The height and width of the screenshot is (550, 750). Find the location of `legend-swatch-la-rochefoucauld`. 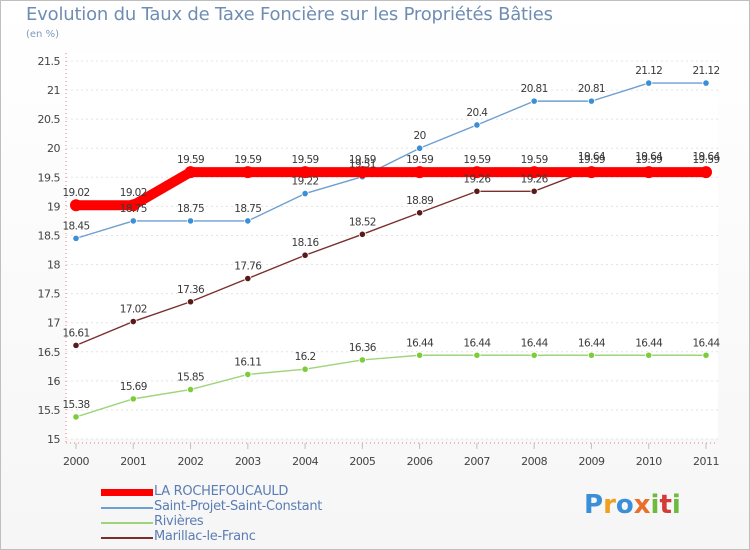

legend-swatch-la-rochefoucauld is located at coordinates (127, 492).